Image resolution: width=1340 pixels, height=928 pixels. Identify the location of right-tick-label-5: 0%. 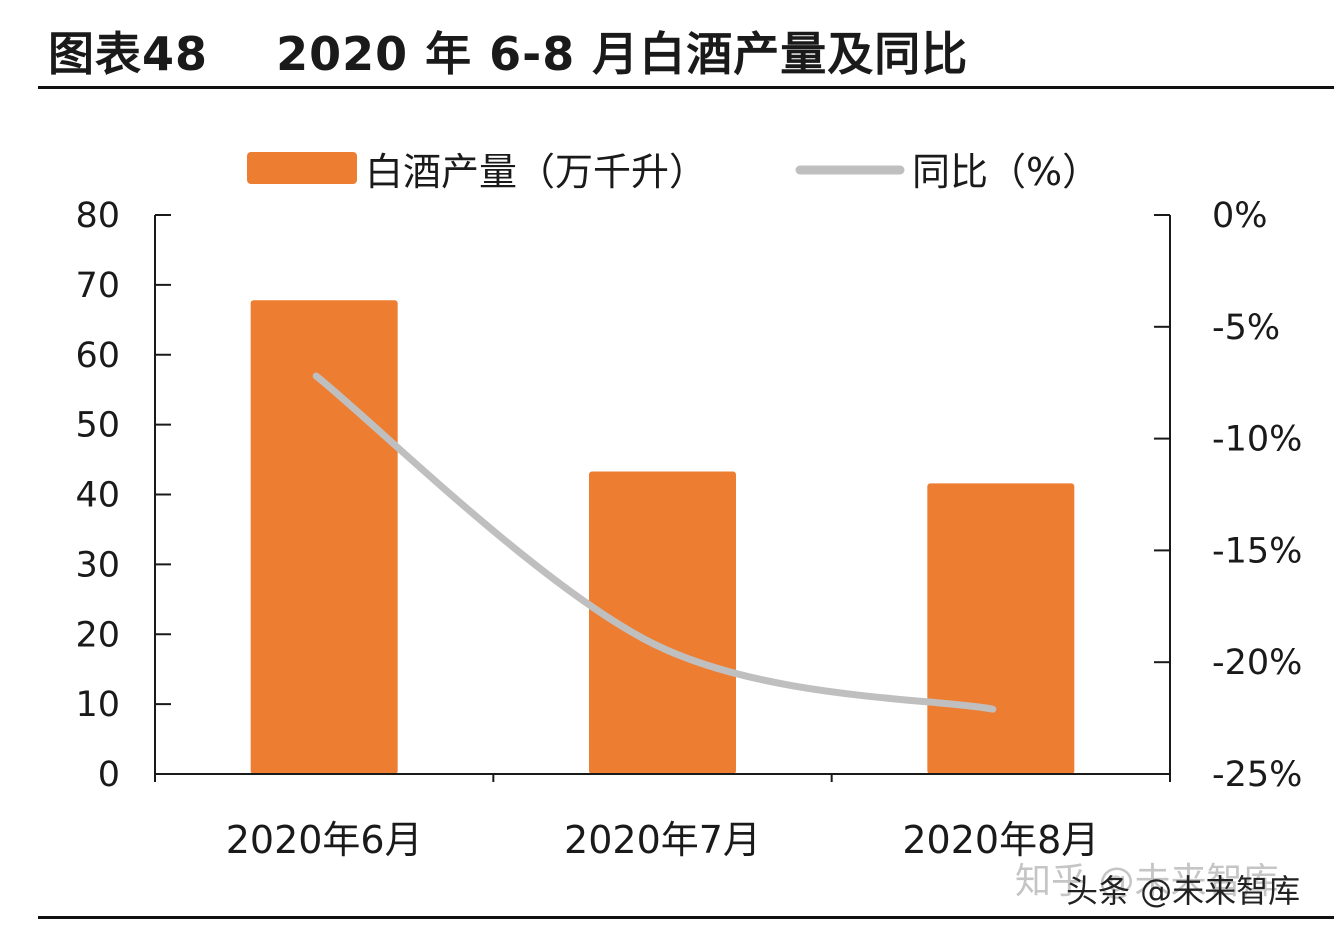
(1240, 216).